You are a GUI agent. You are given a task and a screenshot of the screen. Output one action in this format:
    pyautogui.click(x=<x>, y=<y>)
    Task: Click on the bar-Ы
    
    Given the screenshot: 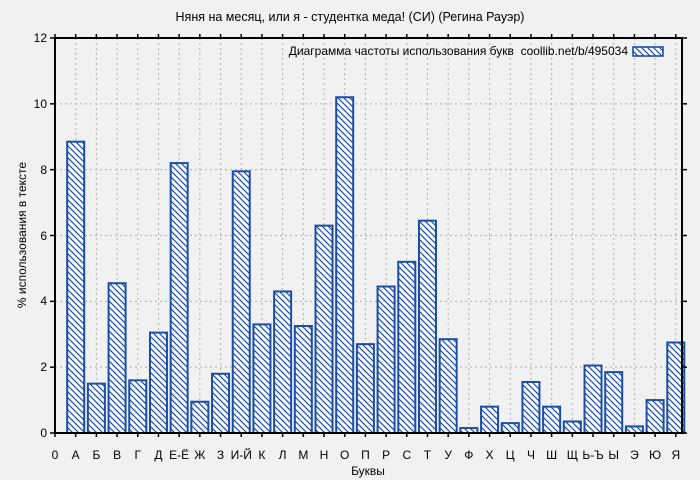 What is the action you would take?
    pyautogui.click(x=614, y=402)
    